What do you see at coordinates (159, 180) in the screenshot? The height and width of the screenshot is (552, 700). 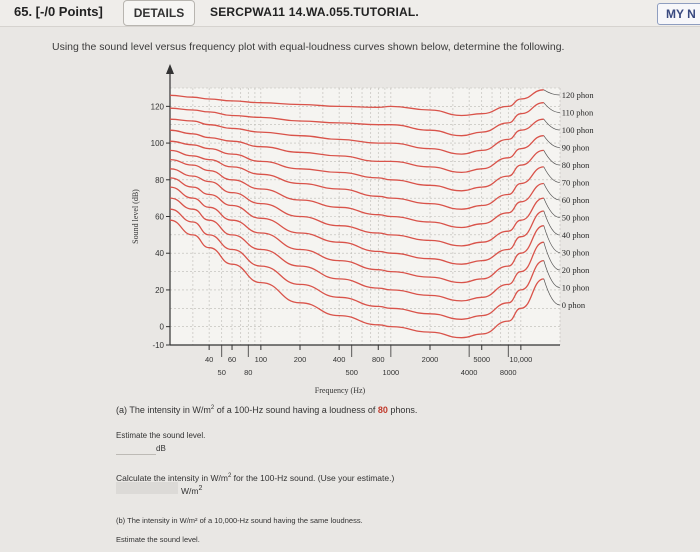 I see `y-tick-label: 80` at bounding box center [159, 180].